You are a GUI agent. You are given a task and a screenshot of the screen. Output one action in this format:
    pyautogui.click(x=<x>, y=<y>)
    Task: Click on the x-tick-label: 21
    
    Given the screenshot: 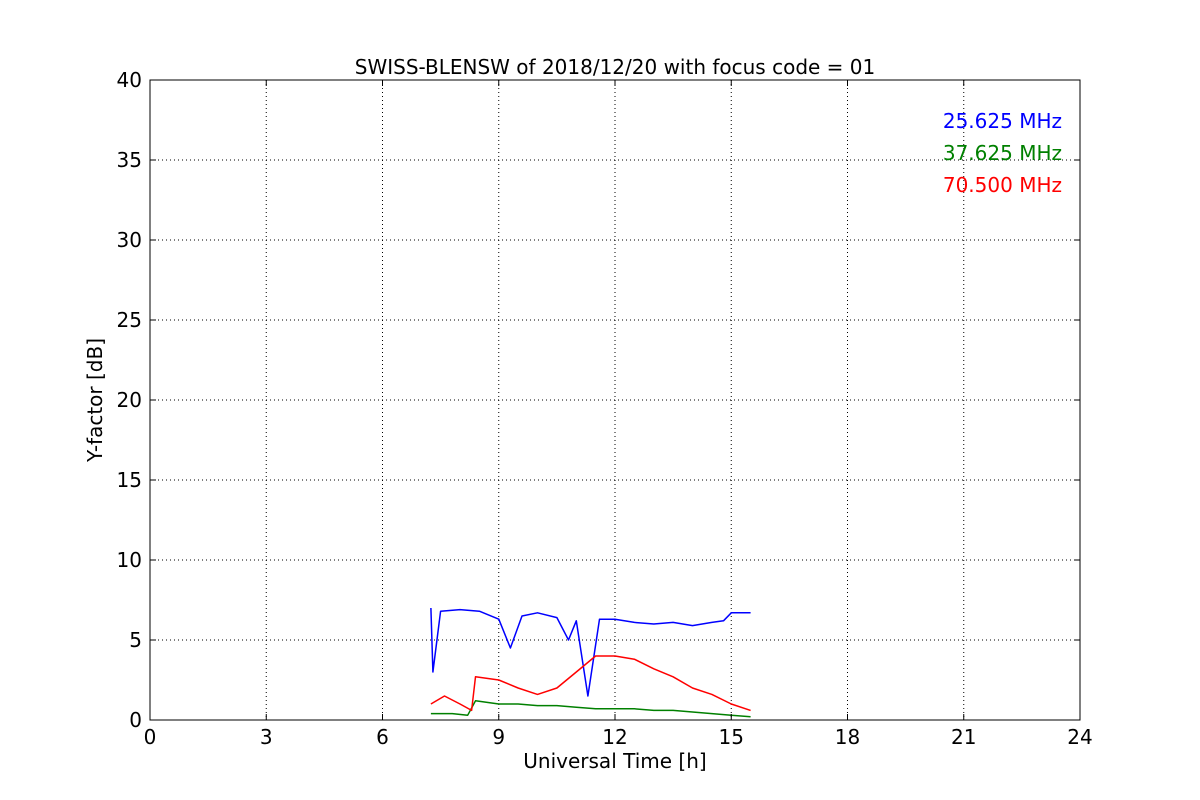 What is the action you would take?
    pyautogui.click(x=963, y=737)
    